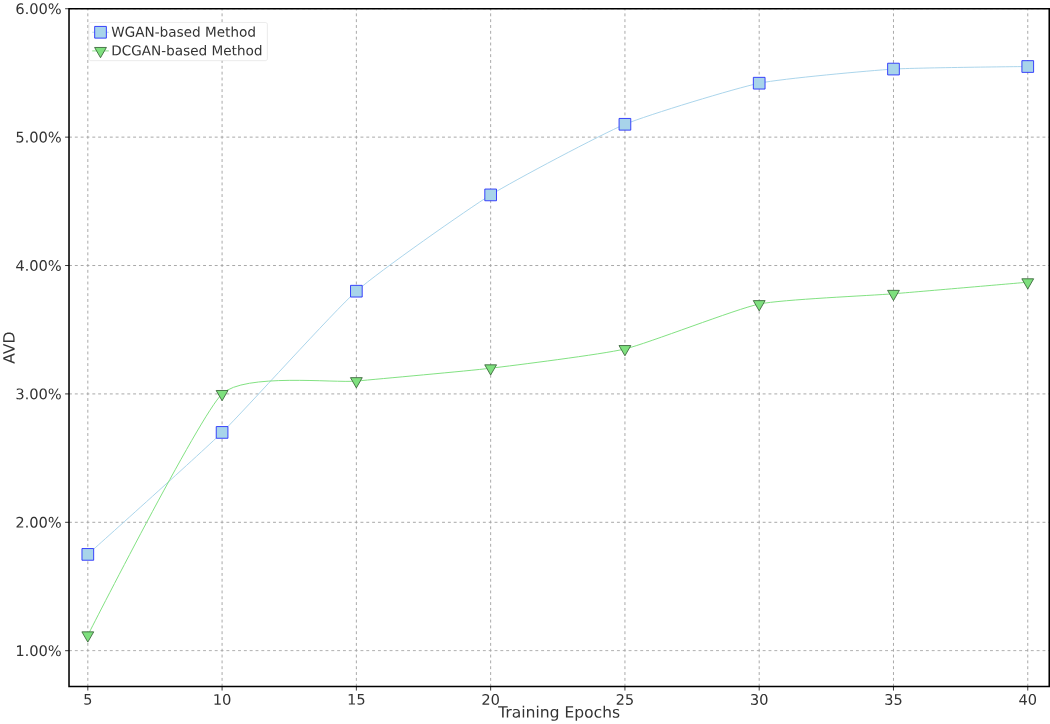  What do you see at coordinates (759, 699) in the screenshot?
I see `x-tick-label: 30` at bounding box center [759, 699].